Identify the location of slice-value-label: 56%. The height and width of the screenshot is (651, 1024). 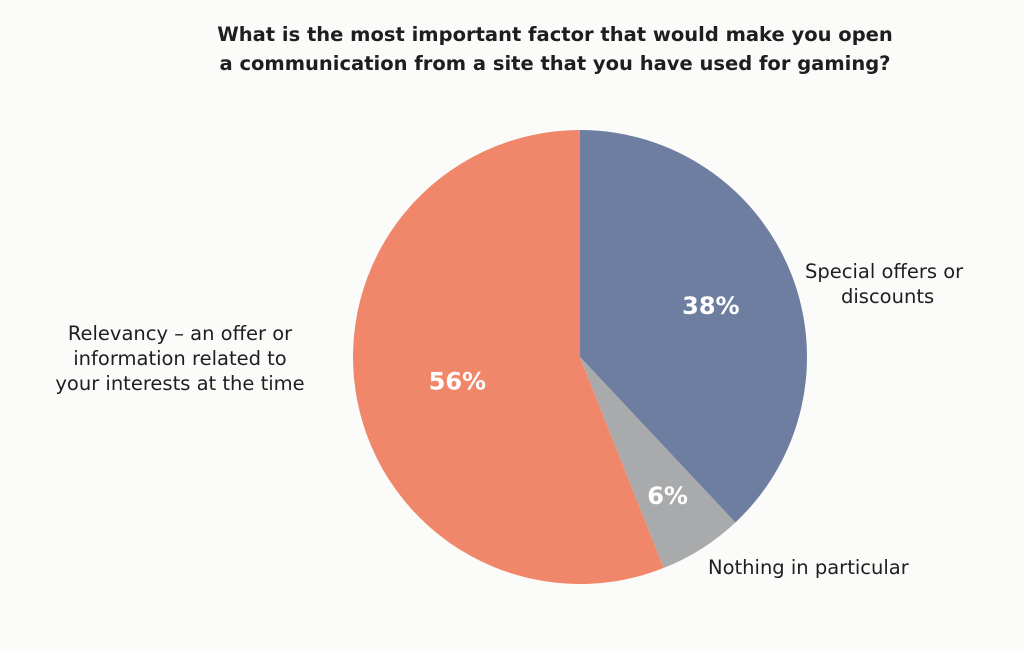
(457, 381).